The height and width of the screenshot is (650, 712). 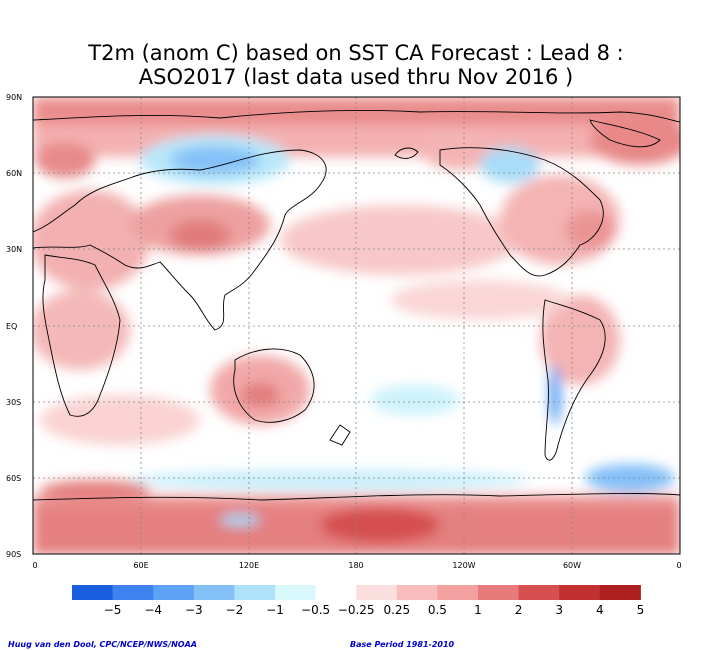 What do you see at coordinates (316, 610) in the screenshot?
I see `colorbar-label: −0.5` at bounding box center [316, 610].